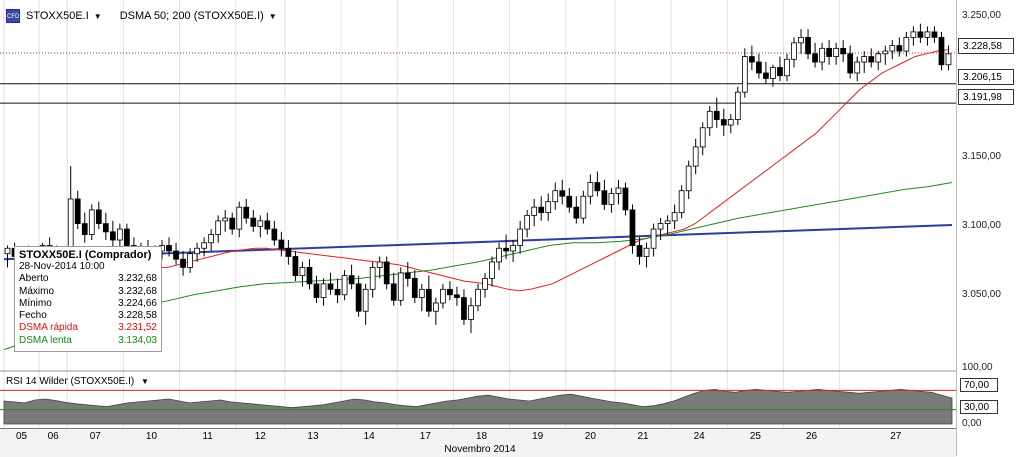 The image size is (1017, 457). What do you see at coordinates (986, 97) in the screenshot?
I see `hline-price-label: 3.191,98` at bounding box center [986, 97].